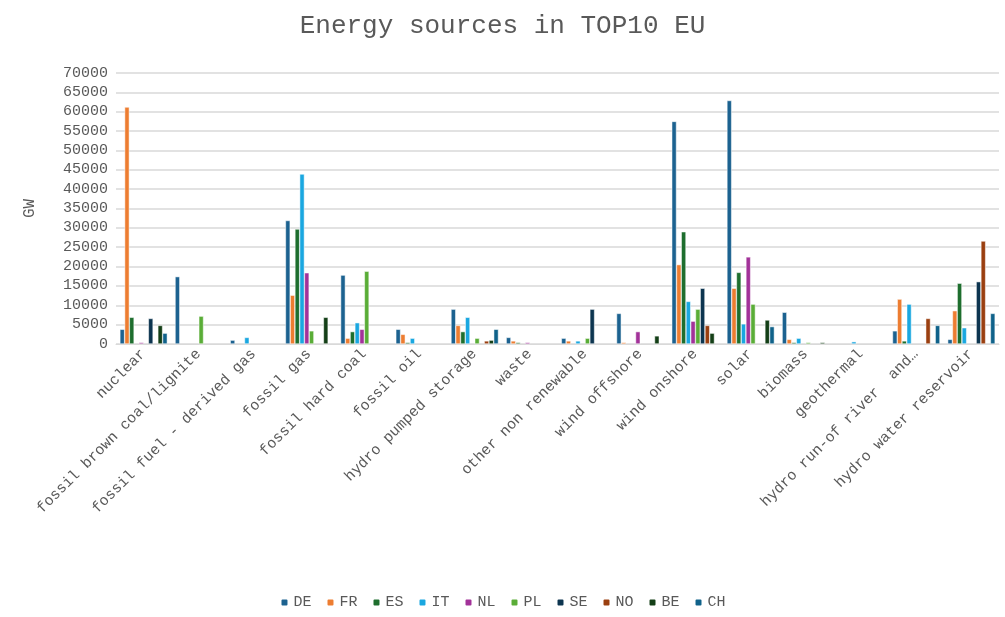 The image size is (1005, 617). Describe the element at coordinates (85, 73) in the screenshot. I see `y-tick-label: 70000` at that location.